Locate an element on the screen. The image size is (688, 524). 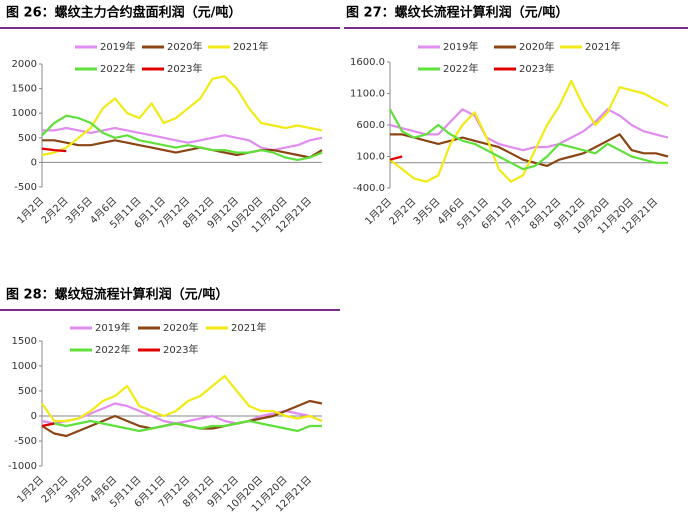
y-tick-label: 100.0 is located at coordinates (370, 157).